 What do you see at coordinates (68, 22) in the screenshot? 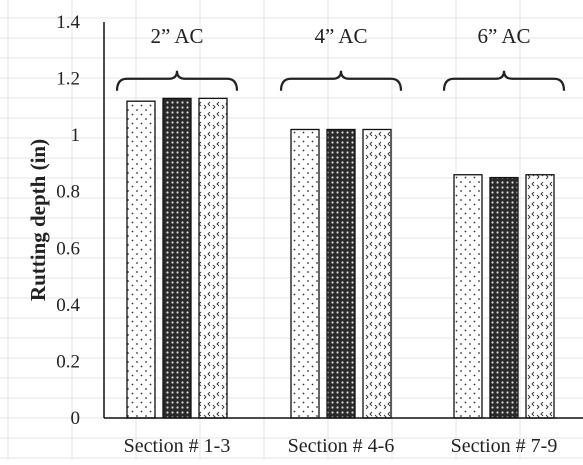
I see `y-tick-label: 1.4` at bounding box center [68, 22].